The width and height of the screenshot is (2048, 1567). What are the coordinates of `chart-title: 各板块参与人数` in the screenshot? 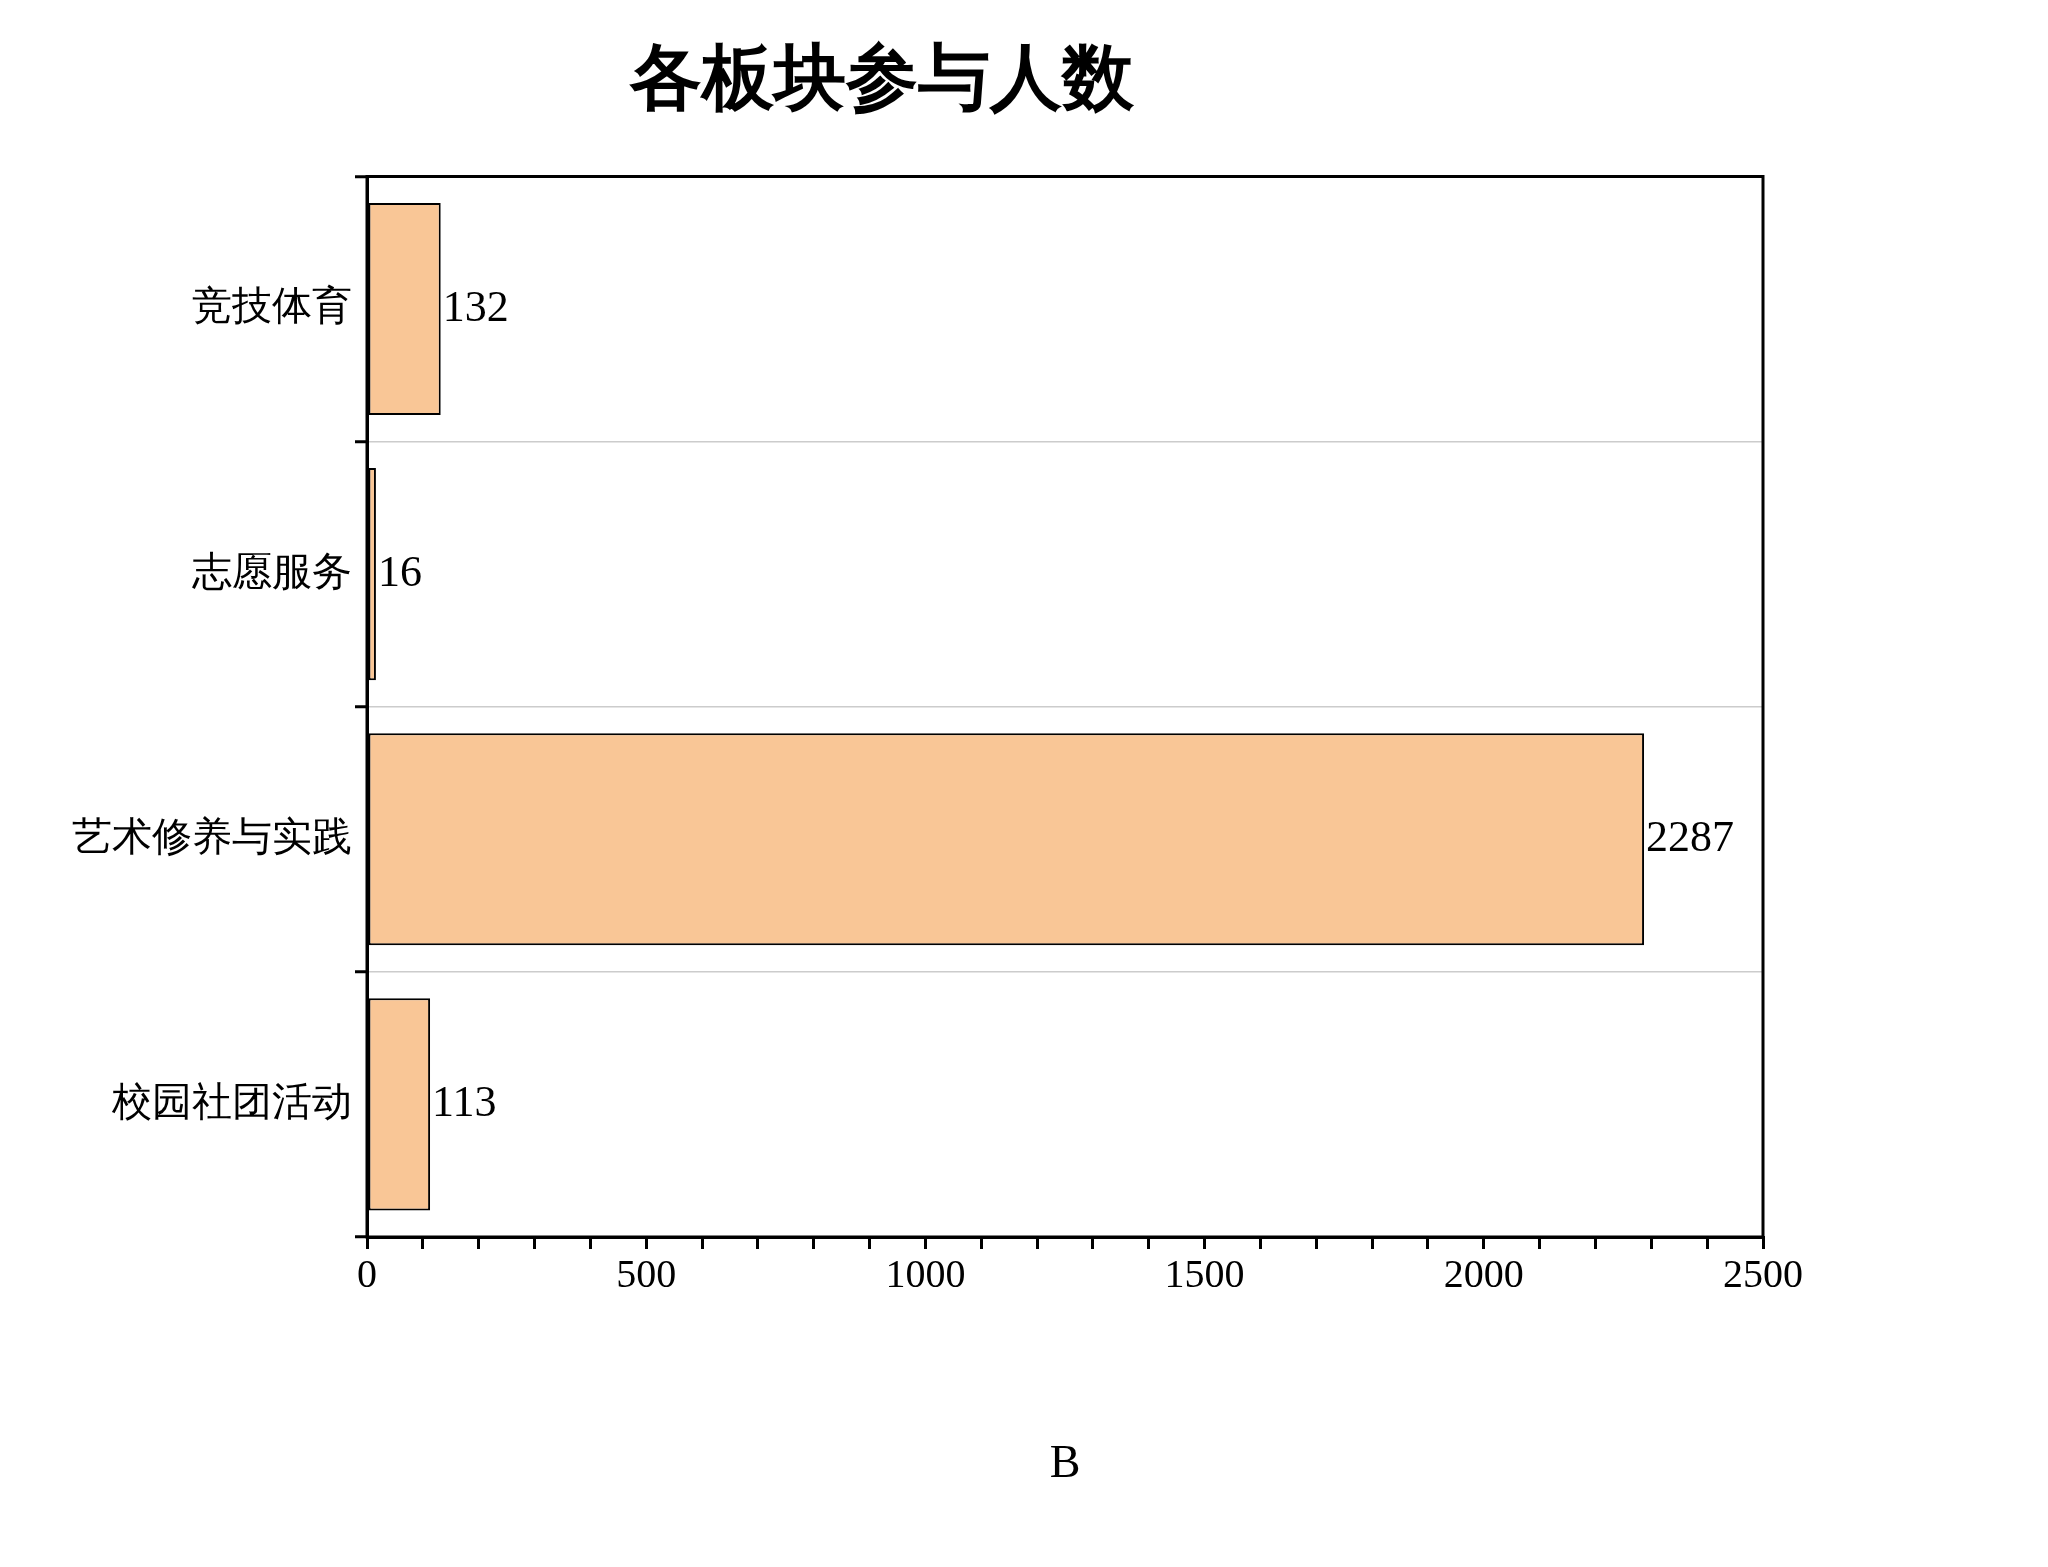 It's located at (881, 77).